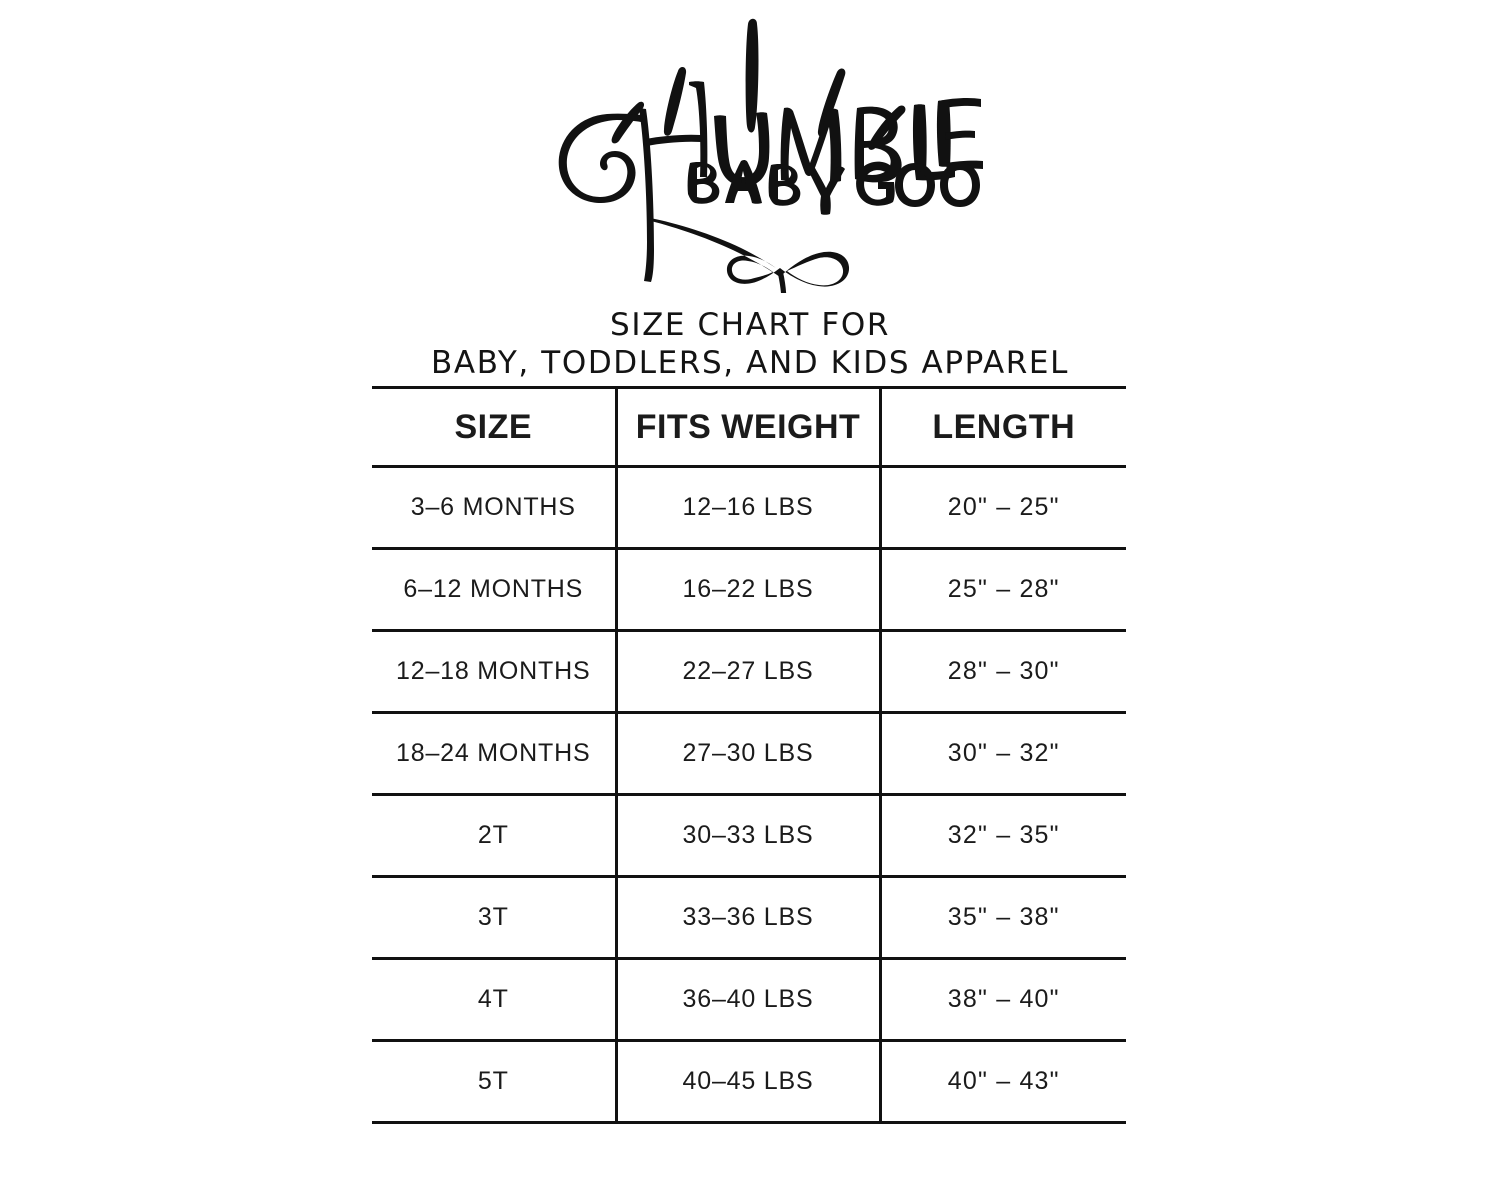  What do you see at coordinates (495, 427) in the screenshot?
I see `column-header-size: SIZE` at bounding box center [495, 427].